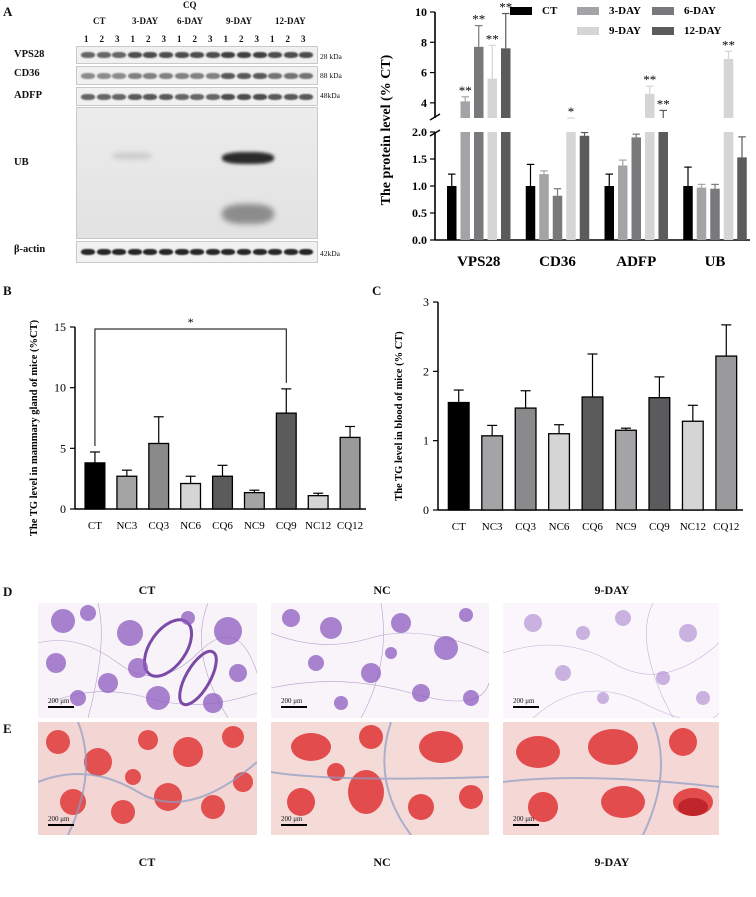 This screenshot has width=756, height=897. What do you see at coordinates (611, 778) in the screenshot?
I see `oro-tissue-9day` at bounding box center [611, 778].